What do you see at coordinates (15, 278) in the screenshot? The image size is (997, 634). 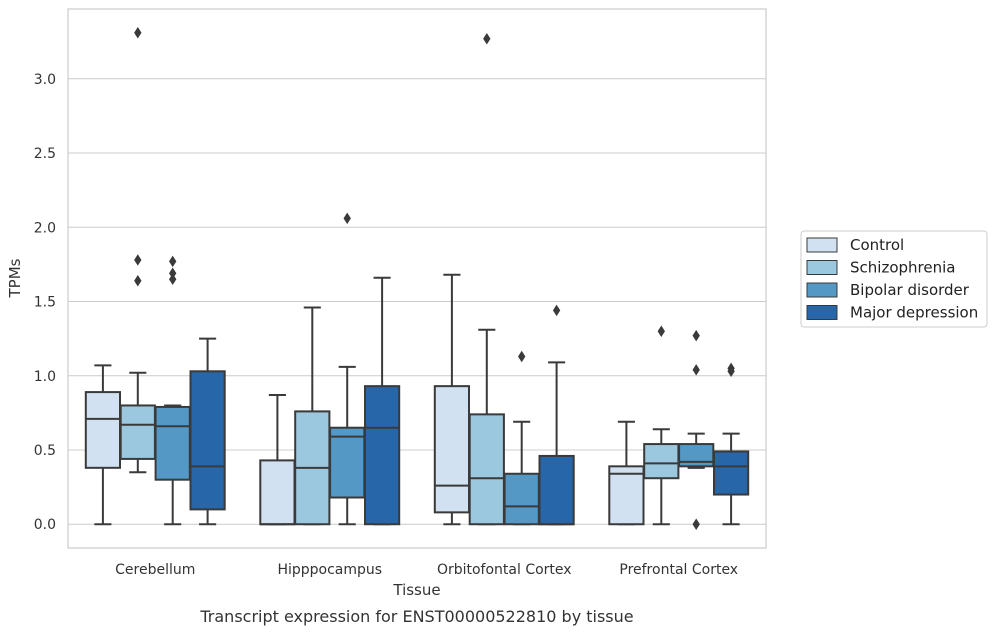 I see `y-axis-title: TPMs` at bounding box center [15, 278].